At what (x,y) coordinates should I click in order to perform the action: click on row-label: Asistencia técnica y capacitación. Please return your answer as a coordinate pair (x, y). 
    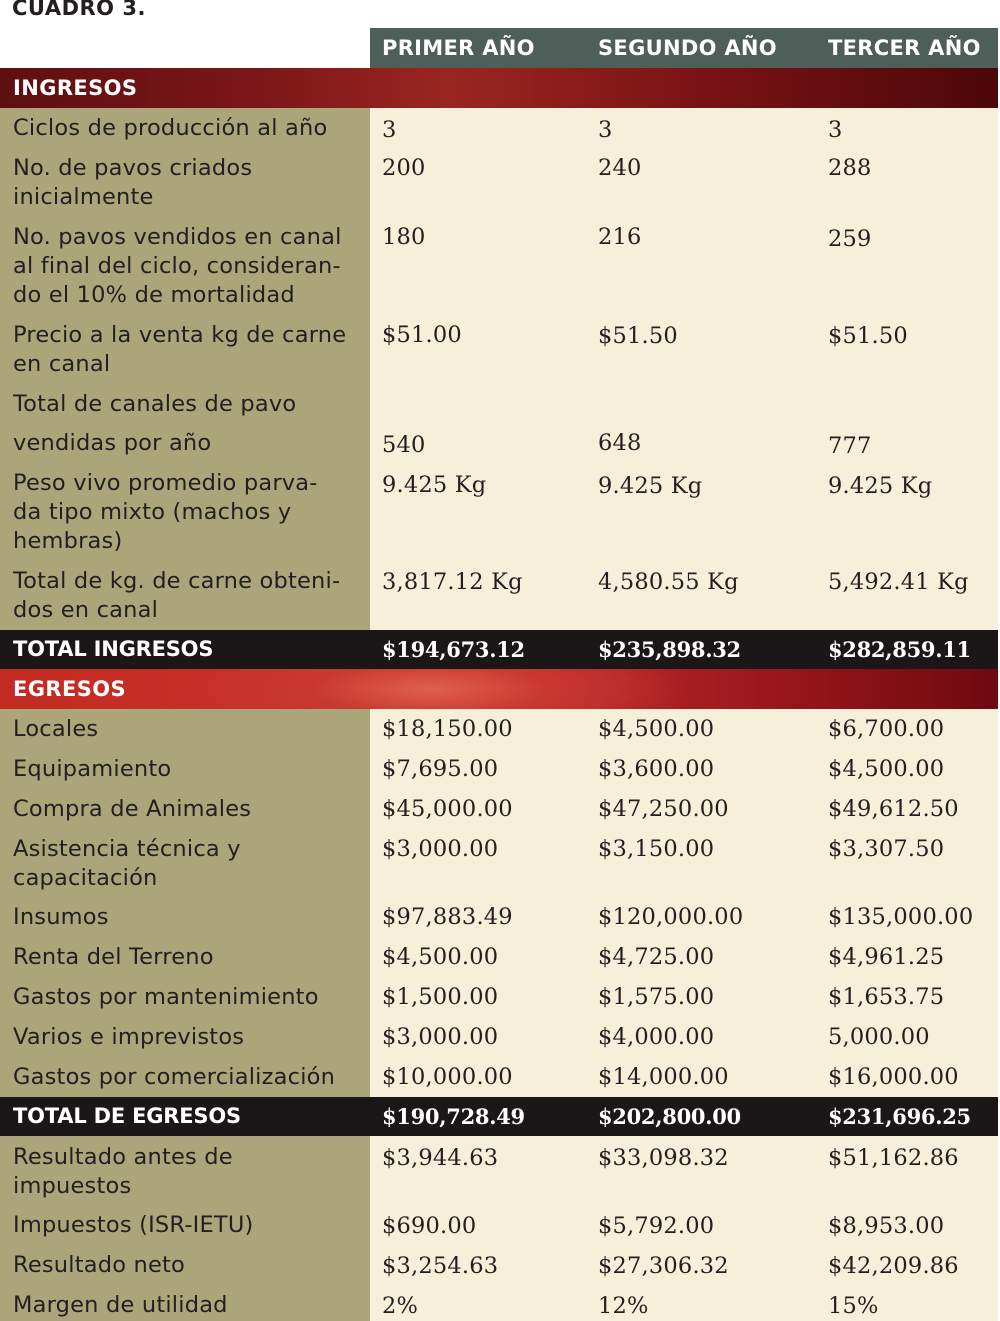
    Looking at the image, I should click on (127, 863).